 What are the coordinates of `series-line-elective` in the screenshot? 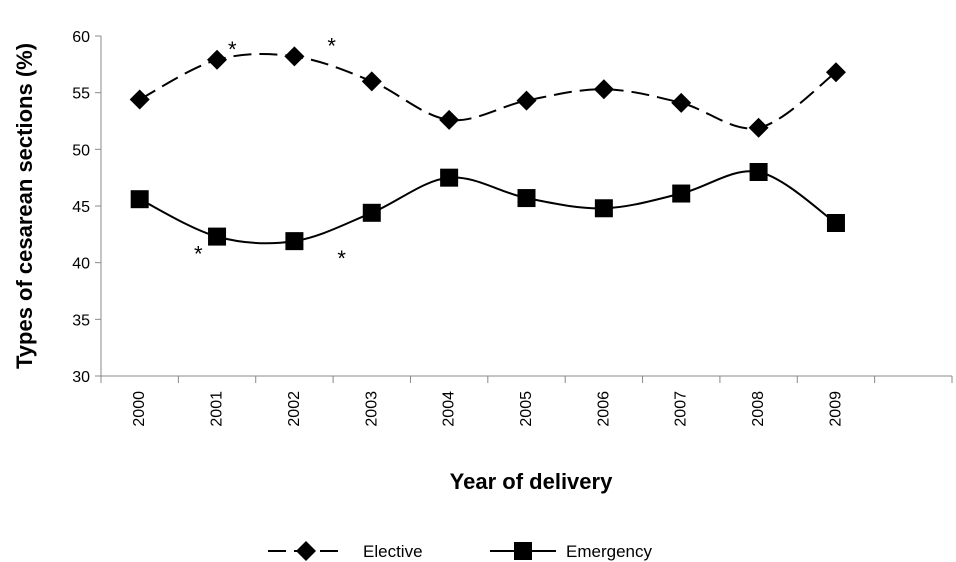 It's located at (488, 91).